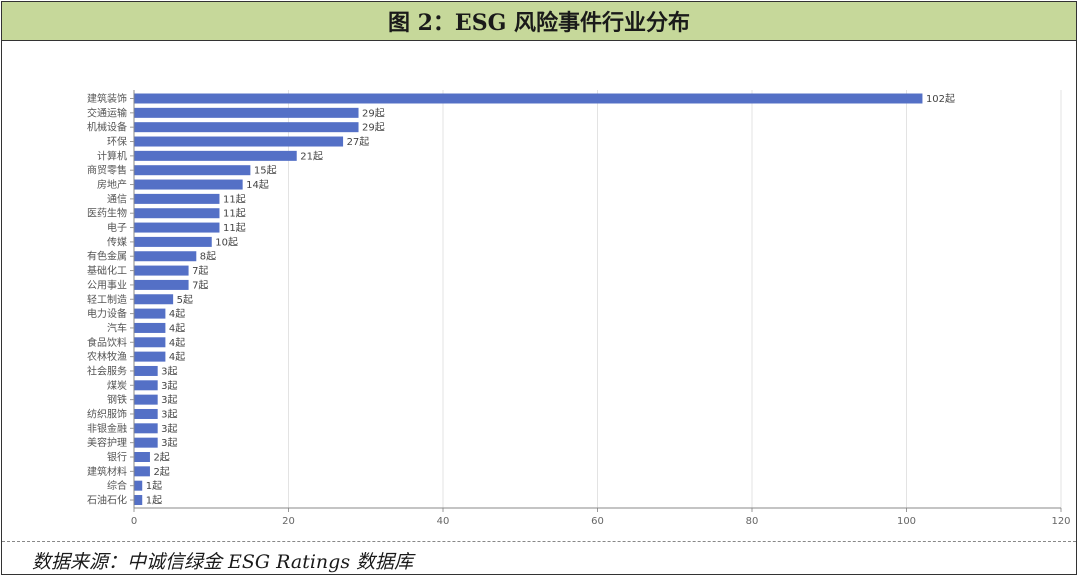 The image size is (1080, 578). Describe the element at coordinates (107, 370) in the screenshot. I see `category-label: 社会服务` at that location.